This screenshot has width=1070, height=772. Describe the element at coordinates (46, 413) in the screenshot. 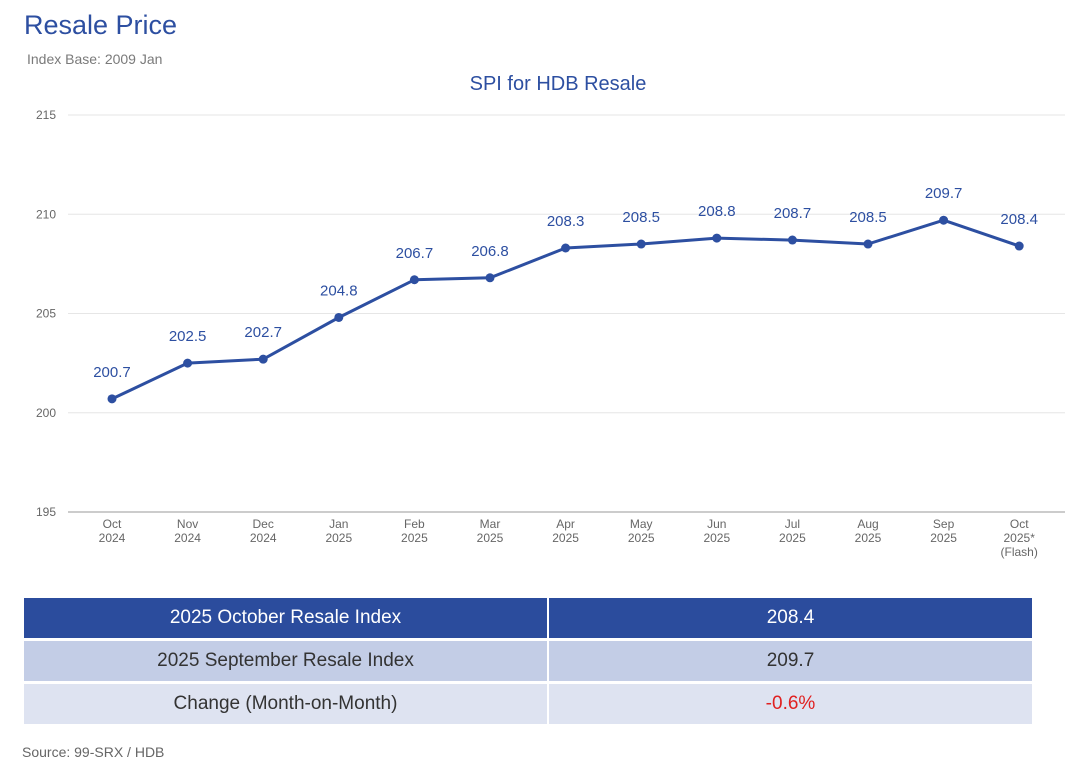

I see `y-tick-label: 200` at that location.